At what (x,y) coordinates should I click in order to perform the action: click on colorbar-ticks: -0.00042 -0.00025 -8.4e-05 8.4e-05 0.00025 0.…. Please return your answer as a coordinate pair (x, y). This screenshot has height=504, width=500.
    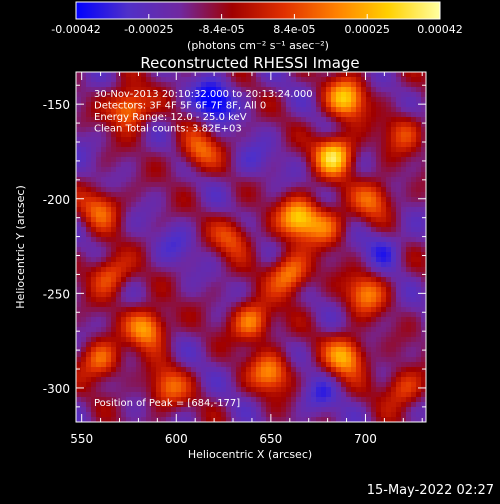
    Looking at the image, I should click on (257, 25).